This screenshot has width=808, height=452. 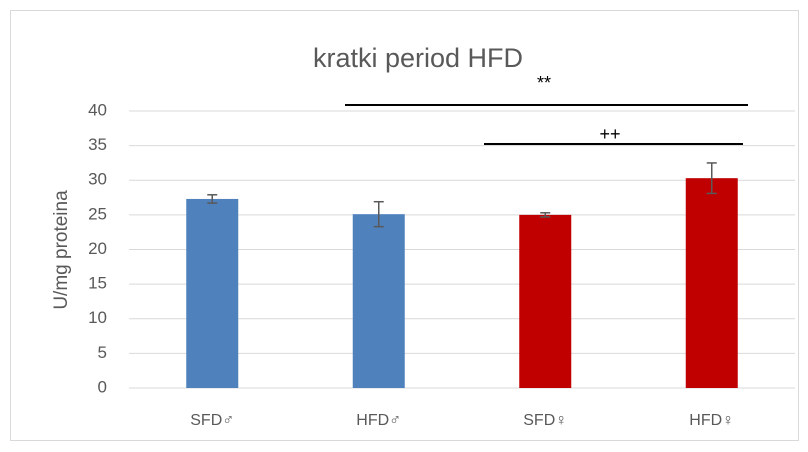 I want to click on y-tick-label: 15, so click(x=97, y=283).